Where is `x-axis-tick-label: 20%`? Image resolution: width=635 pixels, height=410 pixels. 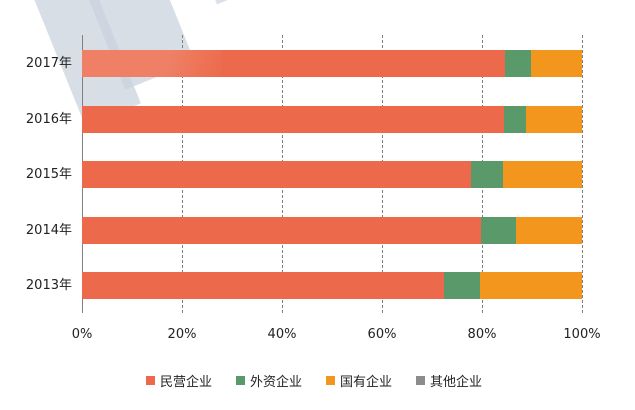
x-axis-tick-label: 20% is located at coordinates (182, 334).